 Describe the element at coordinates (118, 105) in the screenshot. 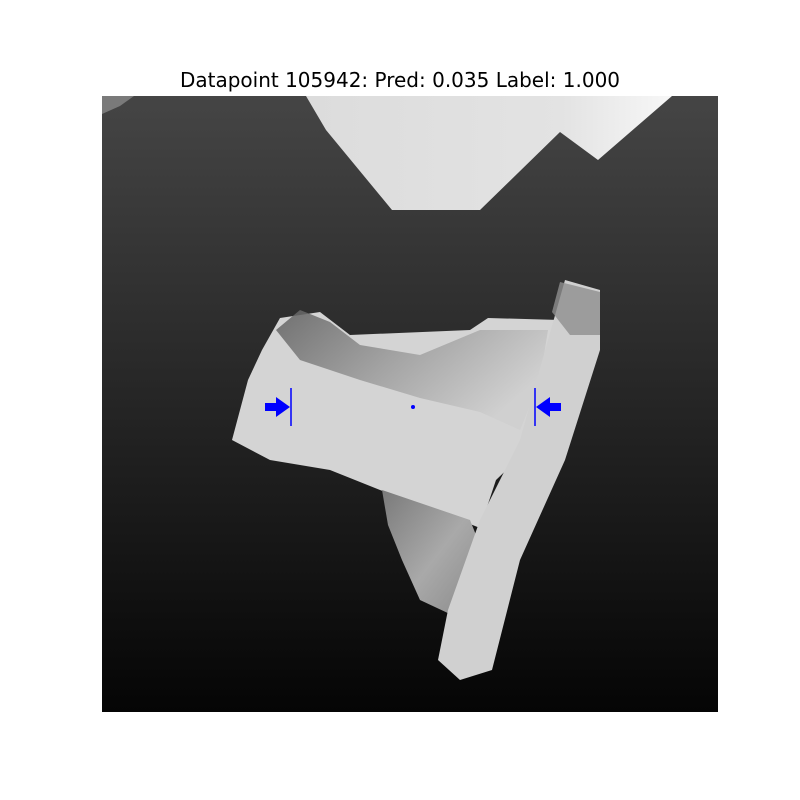

I see `corner-patch` at that location.